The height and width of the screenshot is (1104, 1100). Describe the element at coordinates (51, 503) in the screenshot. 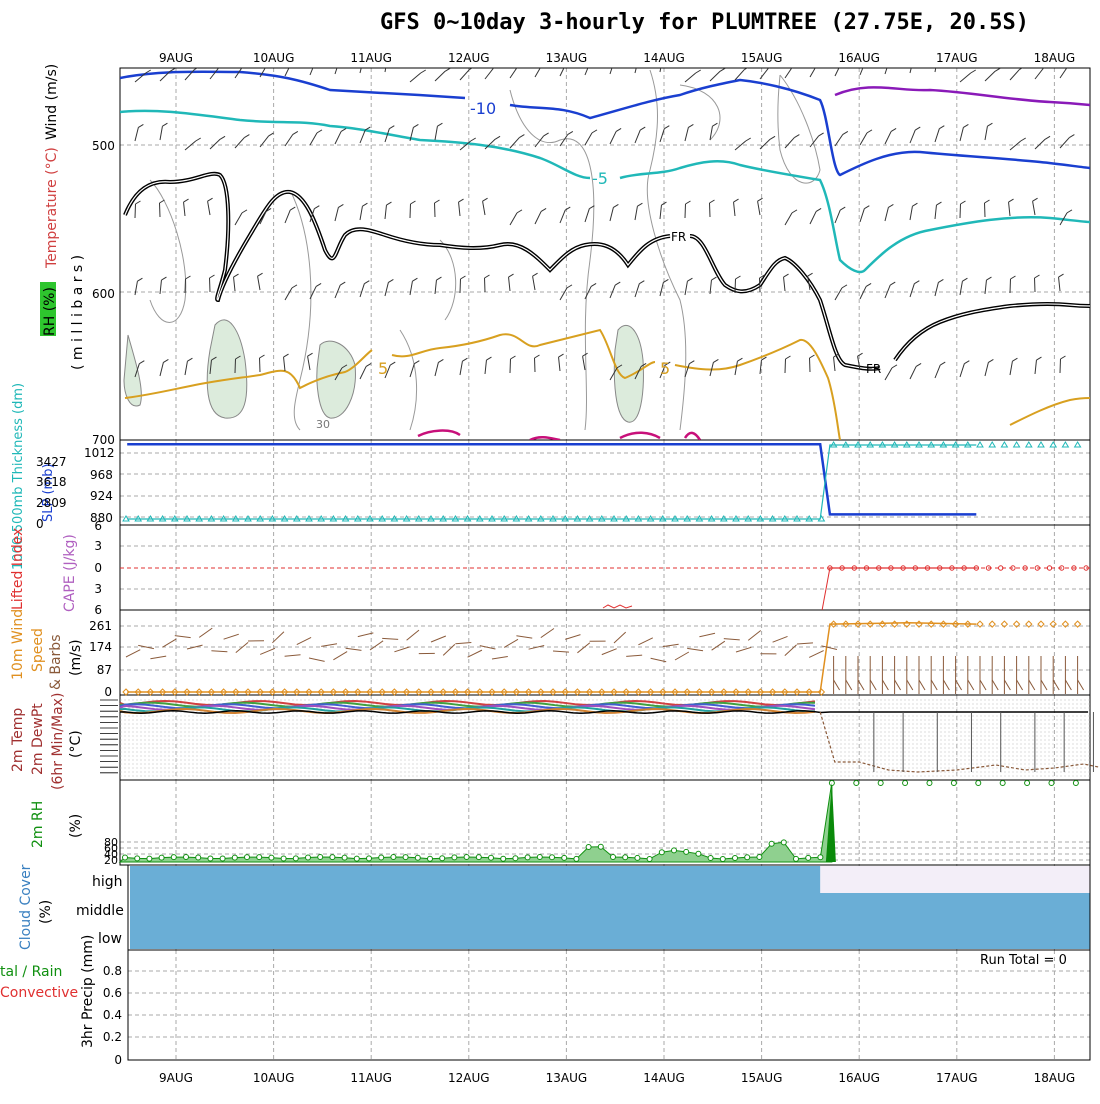

I see `tick-thickness-2809: 2809` at that location.